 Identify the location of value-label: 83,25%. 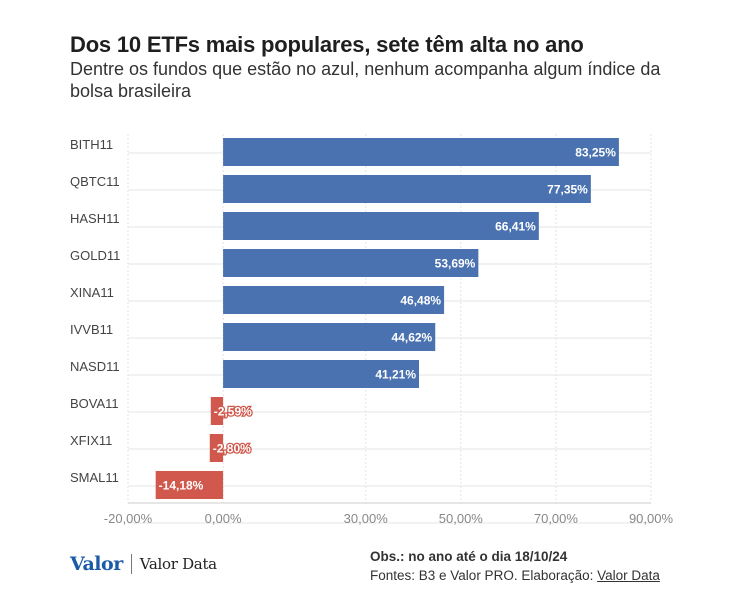
(595, 153).